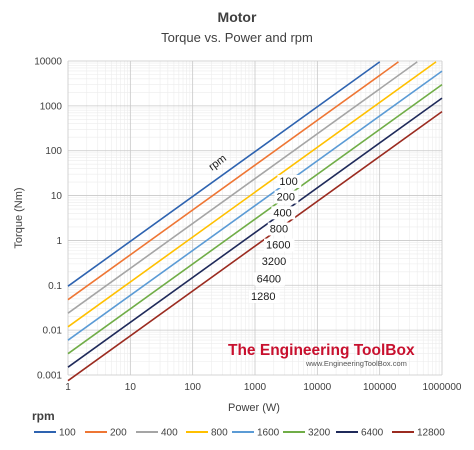 Image resolution: width=474 pixels, height=450 pixels. I want to click on legend-item-800: 800, so click(207, 433).